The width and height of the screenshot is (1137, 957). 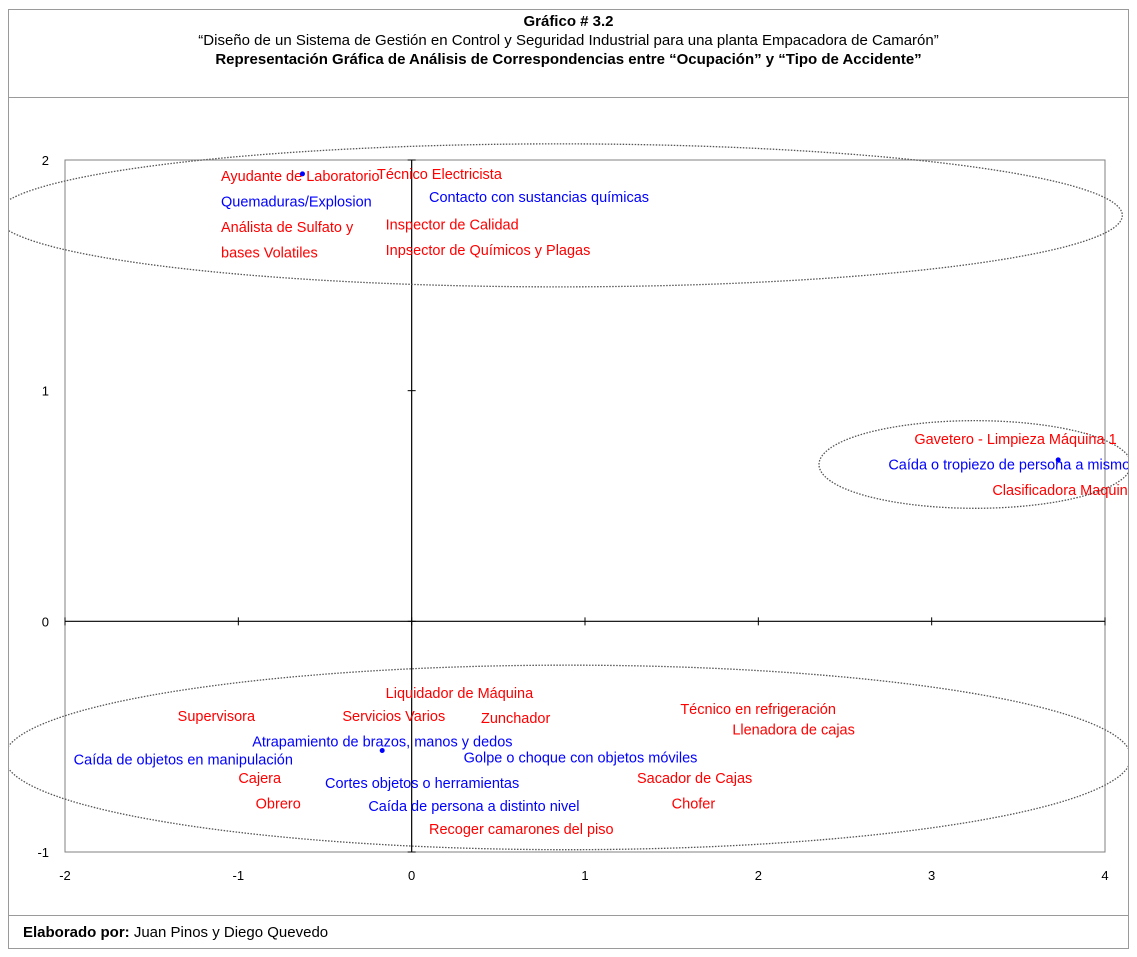 I want to click on occupation-label: Chofer, so click(x=694, y=805).